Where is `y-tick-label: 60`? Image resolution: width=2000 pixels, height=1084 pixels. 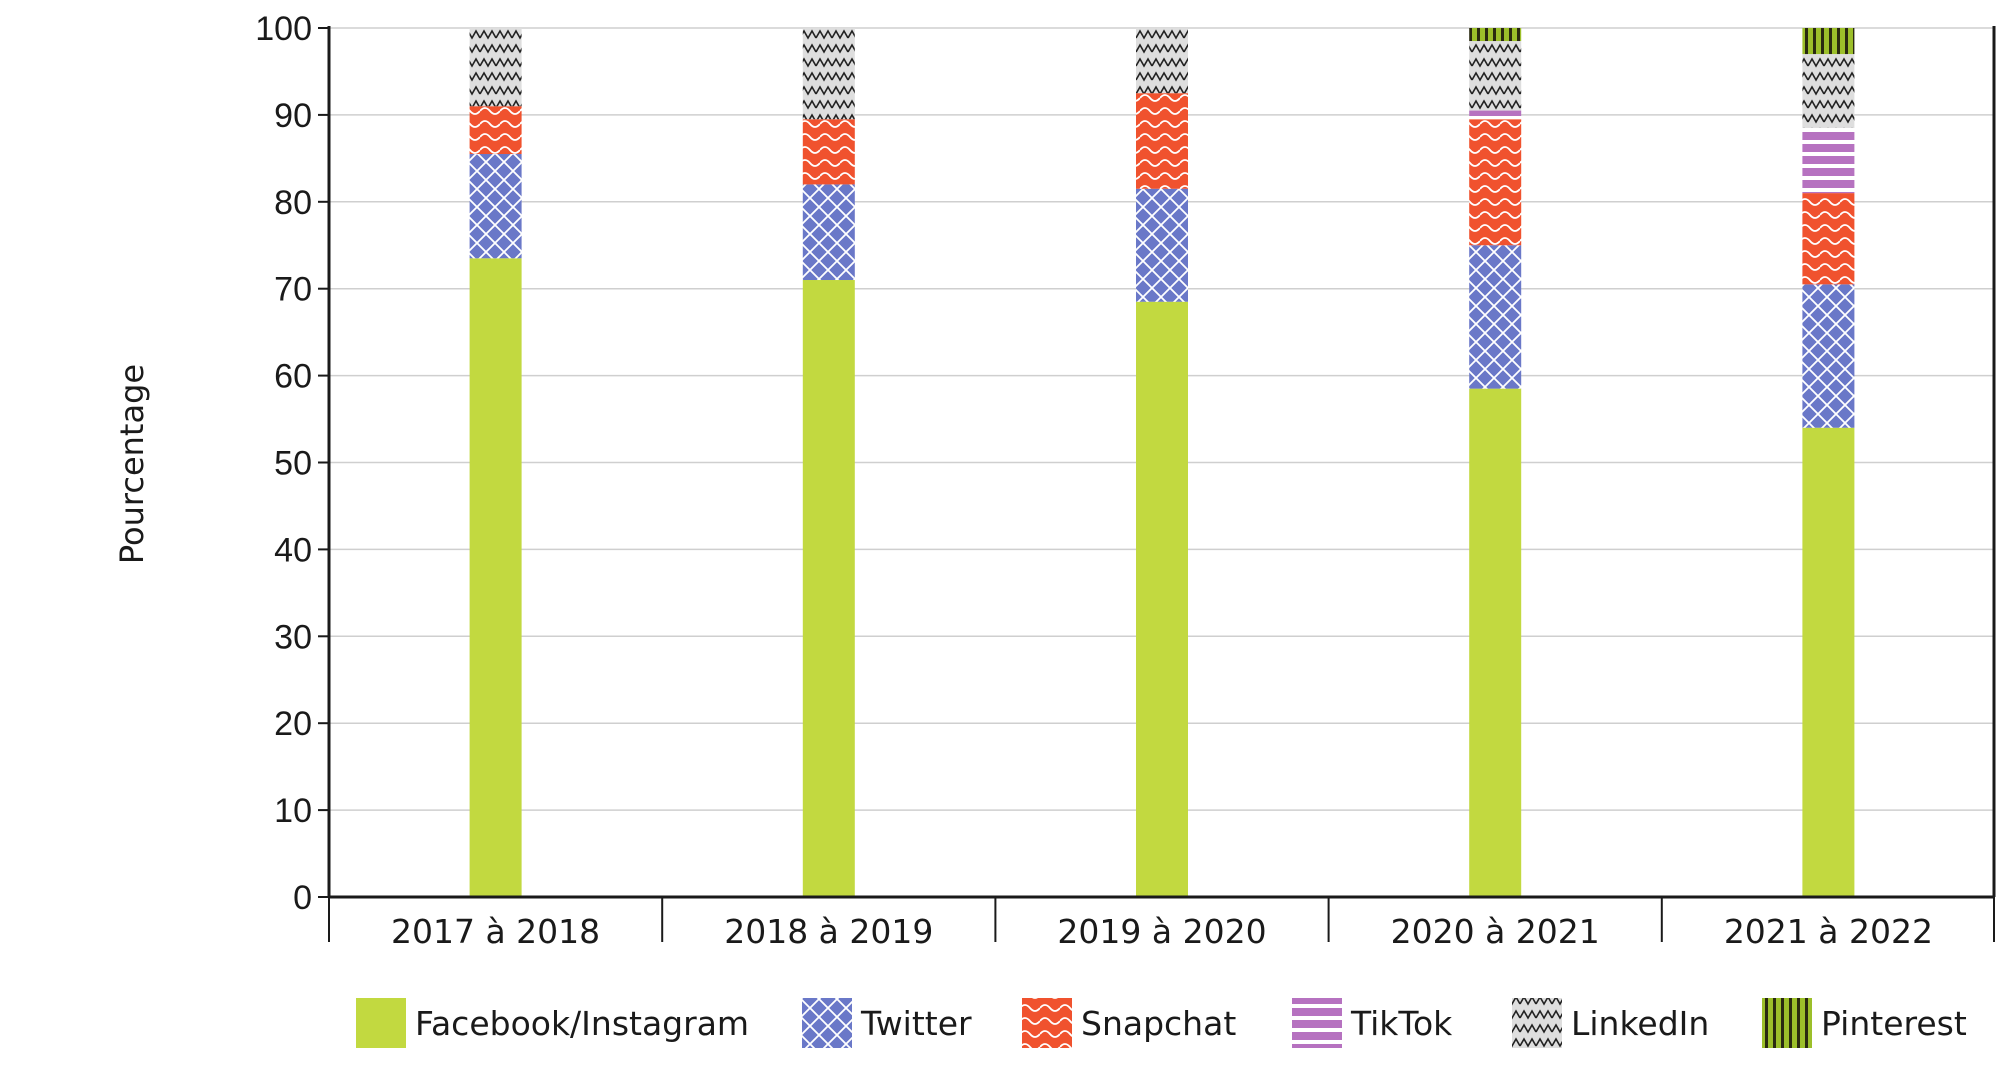 y-tick-label: 60 is located at coordinates (293, 377).